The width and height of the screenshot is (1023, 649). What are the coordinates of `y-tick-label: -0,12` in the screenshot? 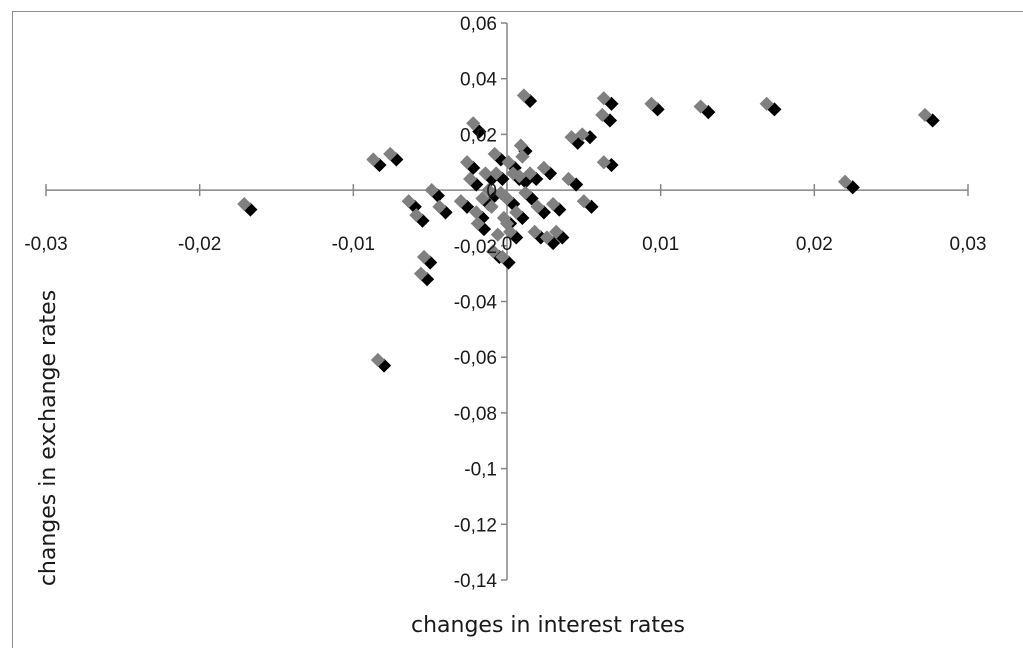 It's located at (475, 525).